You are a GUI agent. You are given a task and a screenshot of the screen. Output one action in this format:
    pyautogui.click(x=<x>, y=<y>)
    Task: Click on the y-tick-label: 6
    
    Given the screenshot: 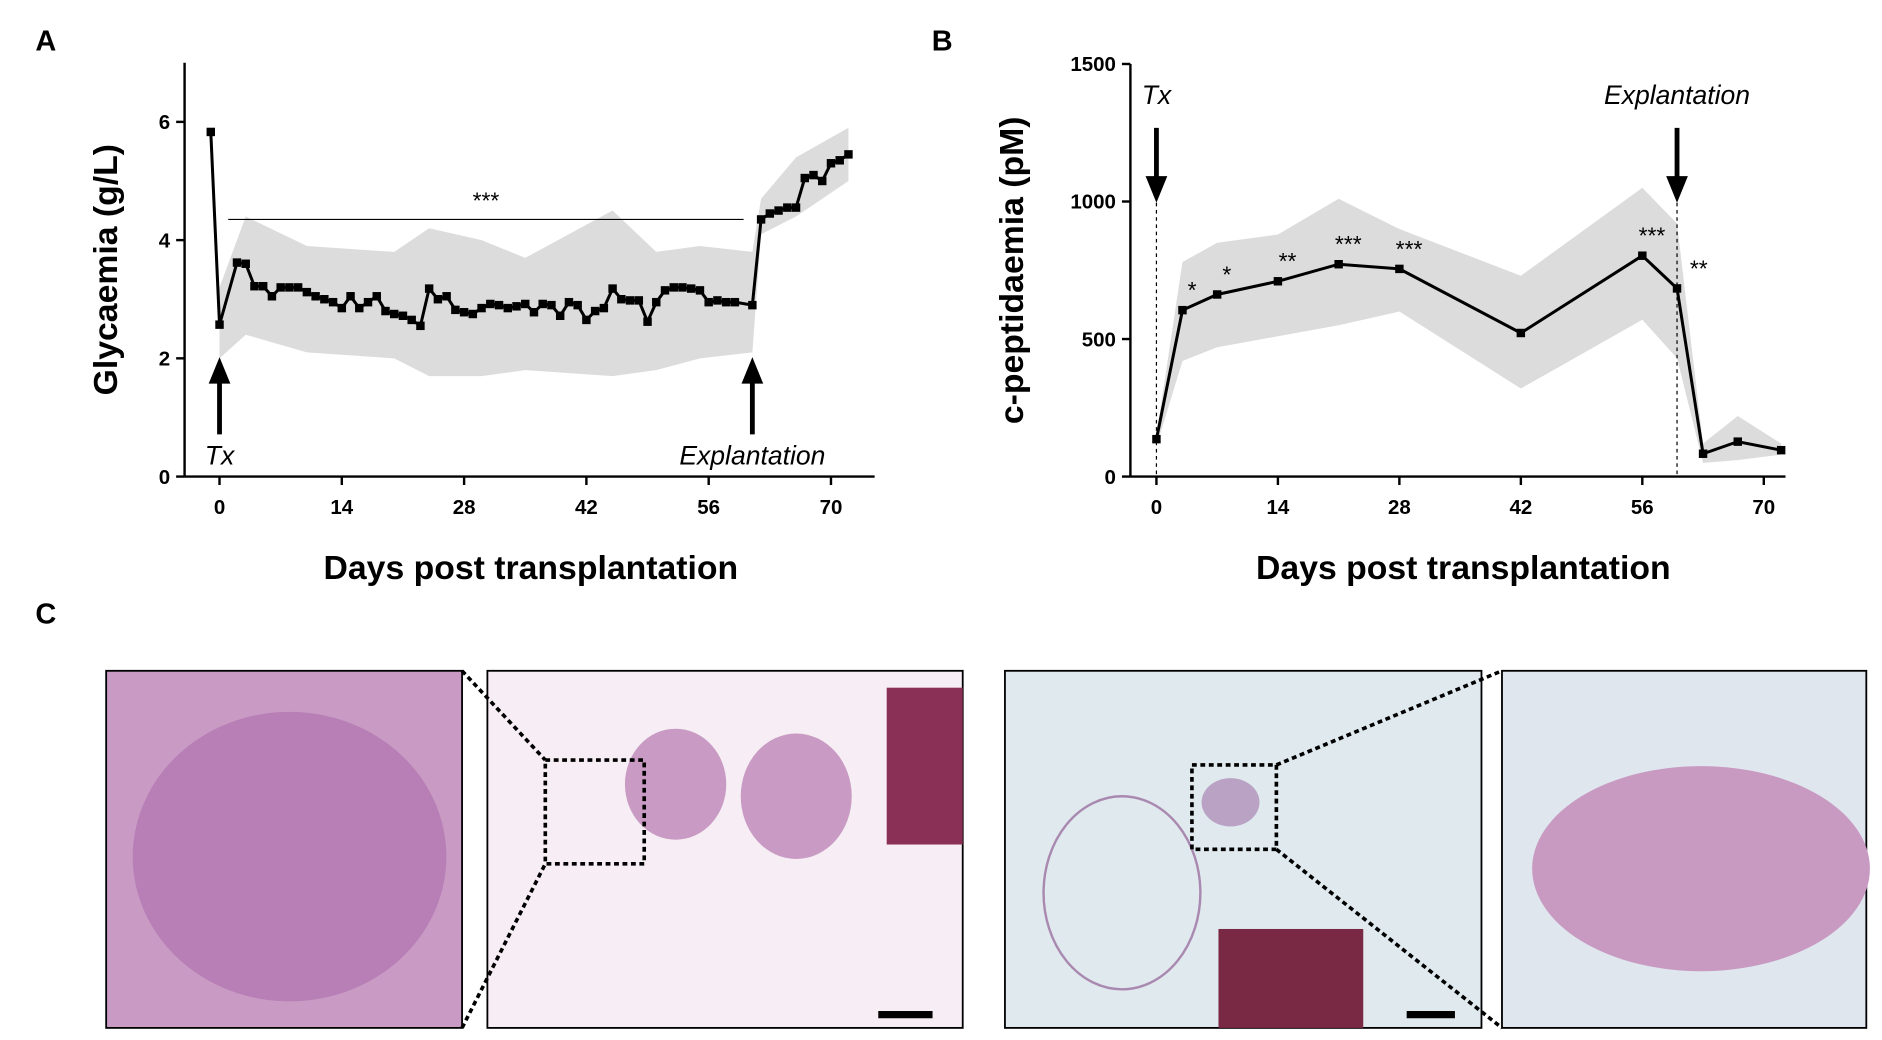 What is the action you would take?
    pyautogui.click(x=164, y=122)
    